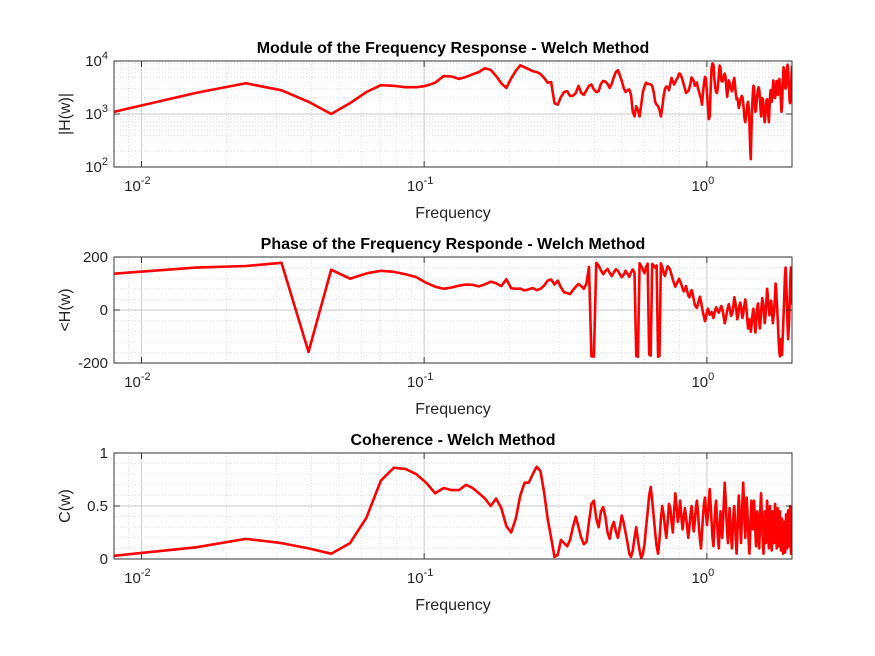  I want to click on y-tick-label: -200, so click(93, 363).